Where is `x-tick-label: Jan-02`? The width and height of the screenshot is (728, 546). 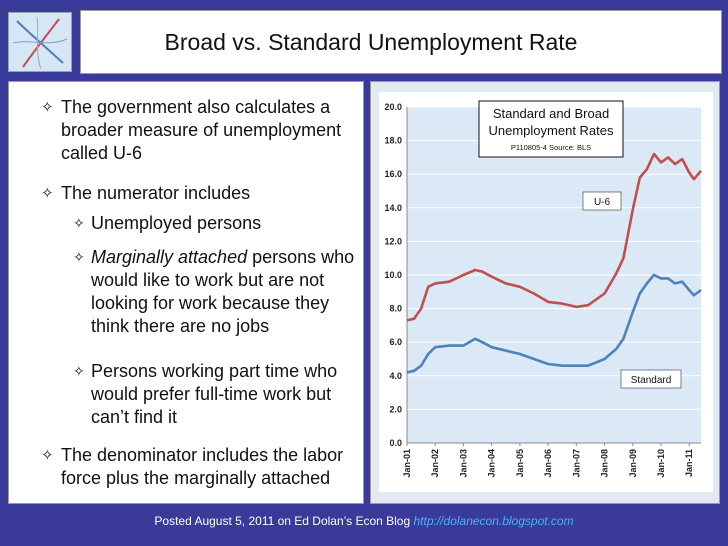
x-tick-label: Jan-02 is located at coordinates (435, 463).